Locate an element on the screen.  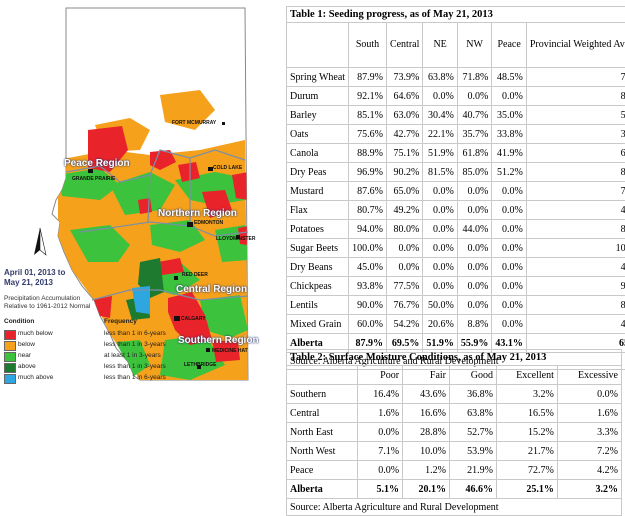
north-arrow-icon is located at coordinates (40, 241).